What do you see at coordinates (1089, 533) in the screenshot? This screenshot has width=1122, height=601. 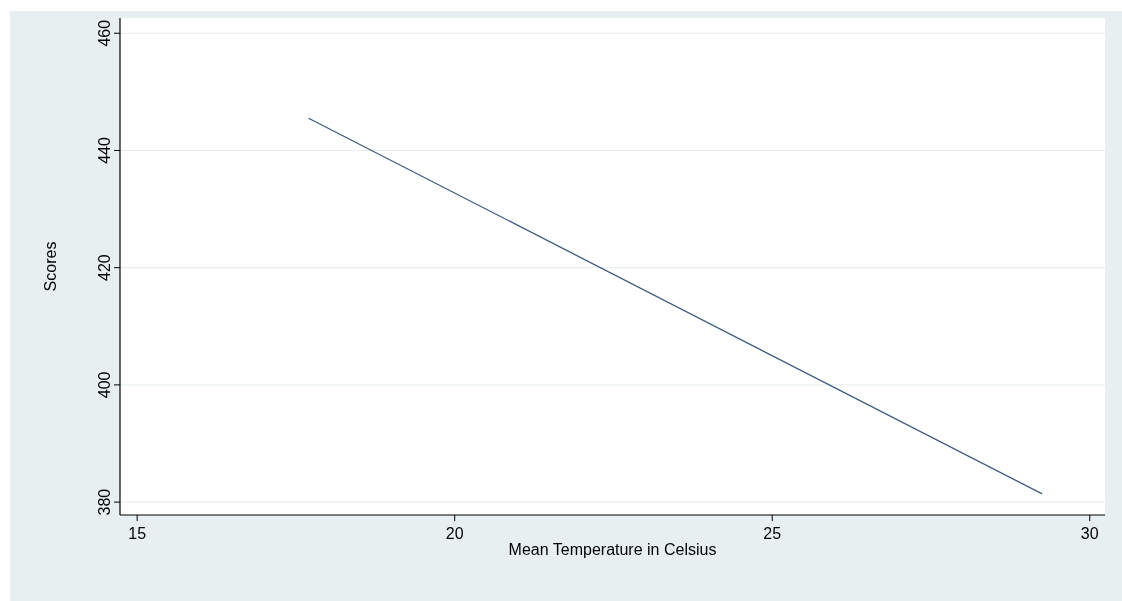 I see `x-tick-label: 30` at bounding box center [1089, 533].